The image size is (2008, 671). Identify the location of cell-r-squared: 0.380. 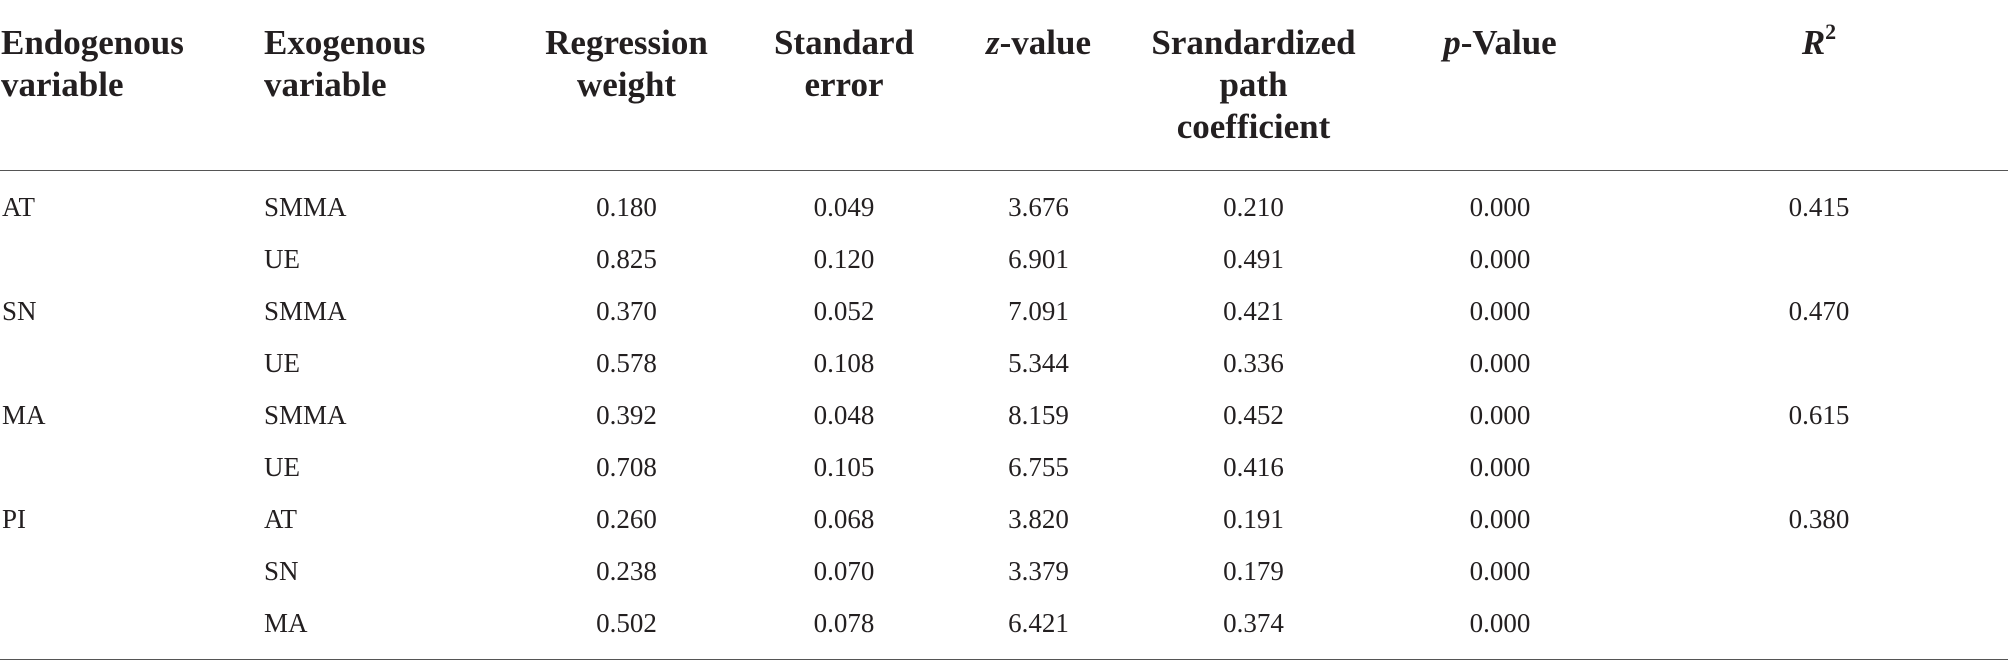
(1819, 519).